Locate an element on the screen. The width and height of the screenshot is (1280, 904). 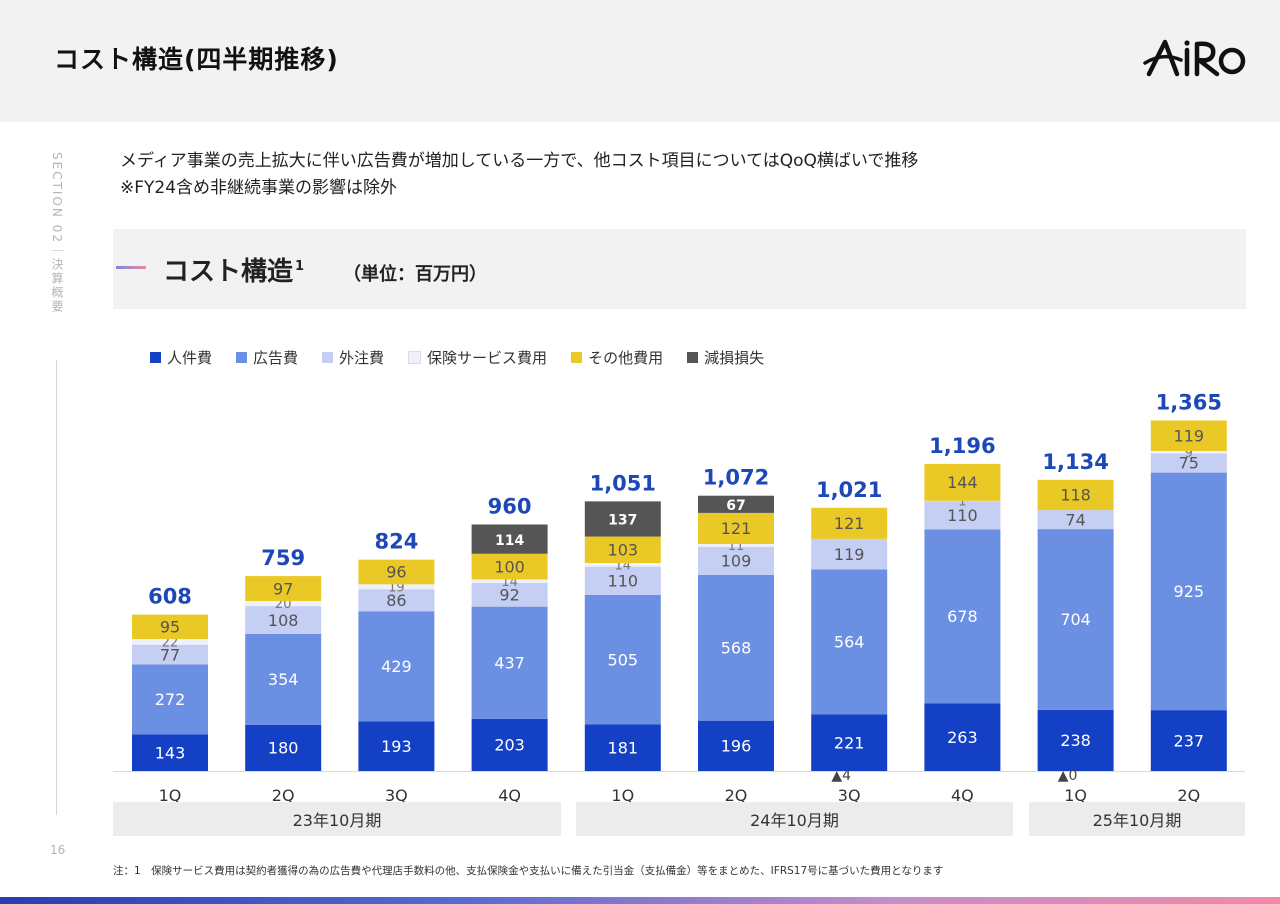
data-label-other: 97 is located at coordinates (283, 588).